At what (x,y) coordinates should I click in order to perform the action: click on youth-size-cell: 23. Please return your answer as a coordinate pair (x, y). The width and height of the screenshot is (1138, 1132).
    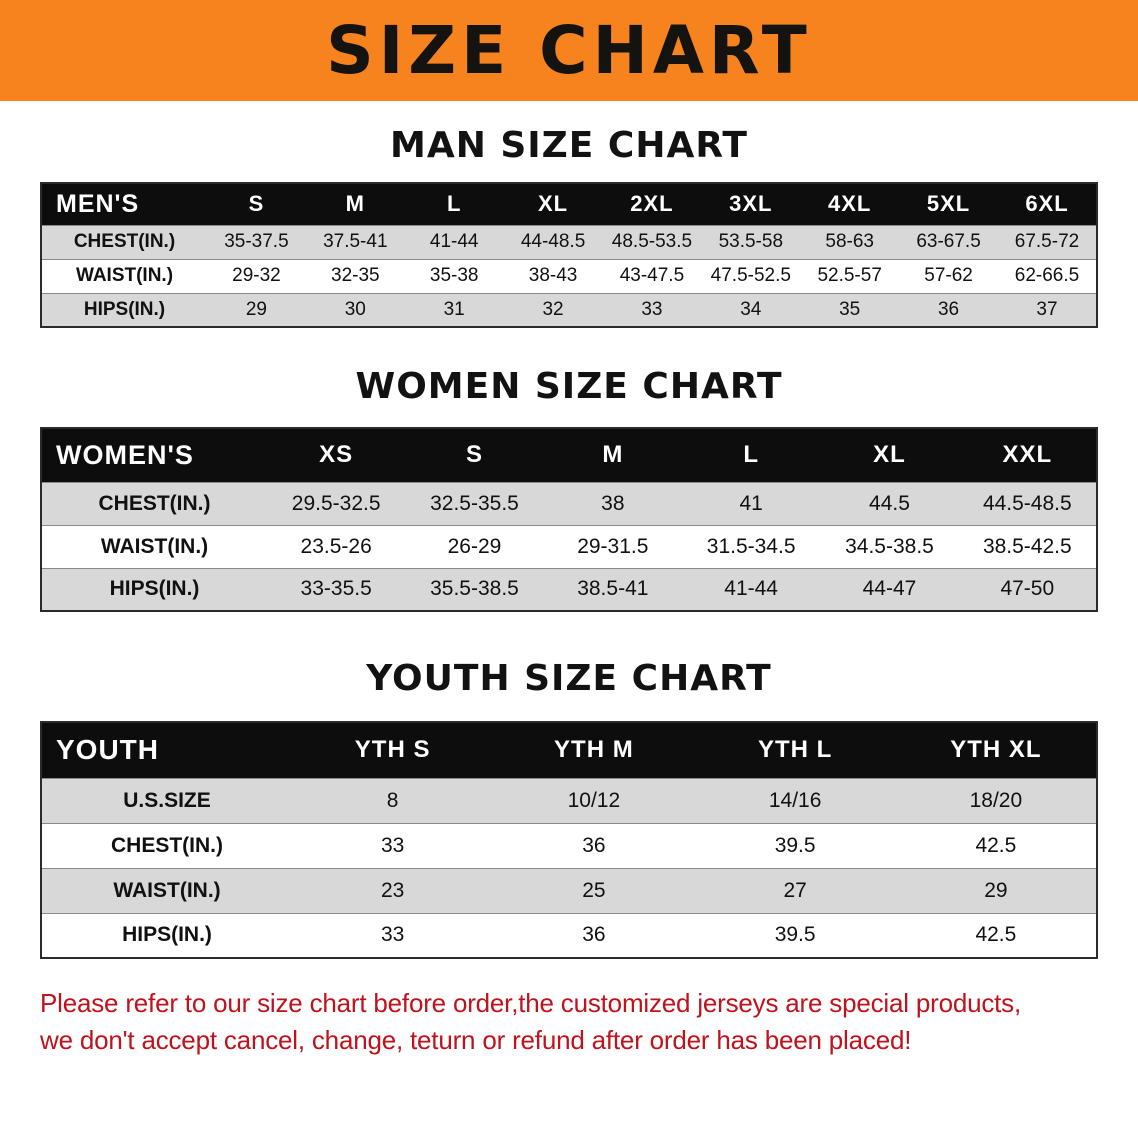
    Looking at the image, I should click on (392, 890).